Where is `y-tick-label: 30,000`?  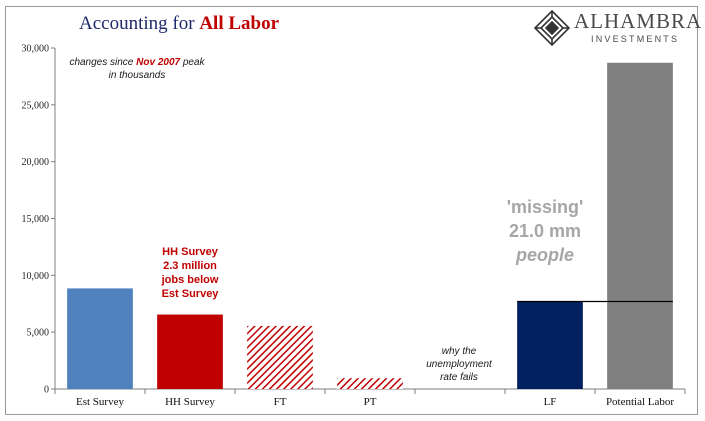
y-tick-label: 30,000 is located at coordinates (36, 49).